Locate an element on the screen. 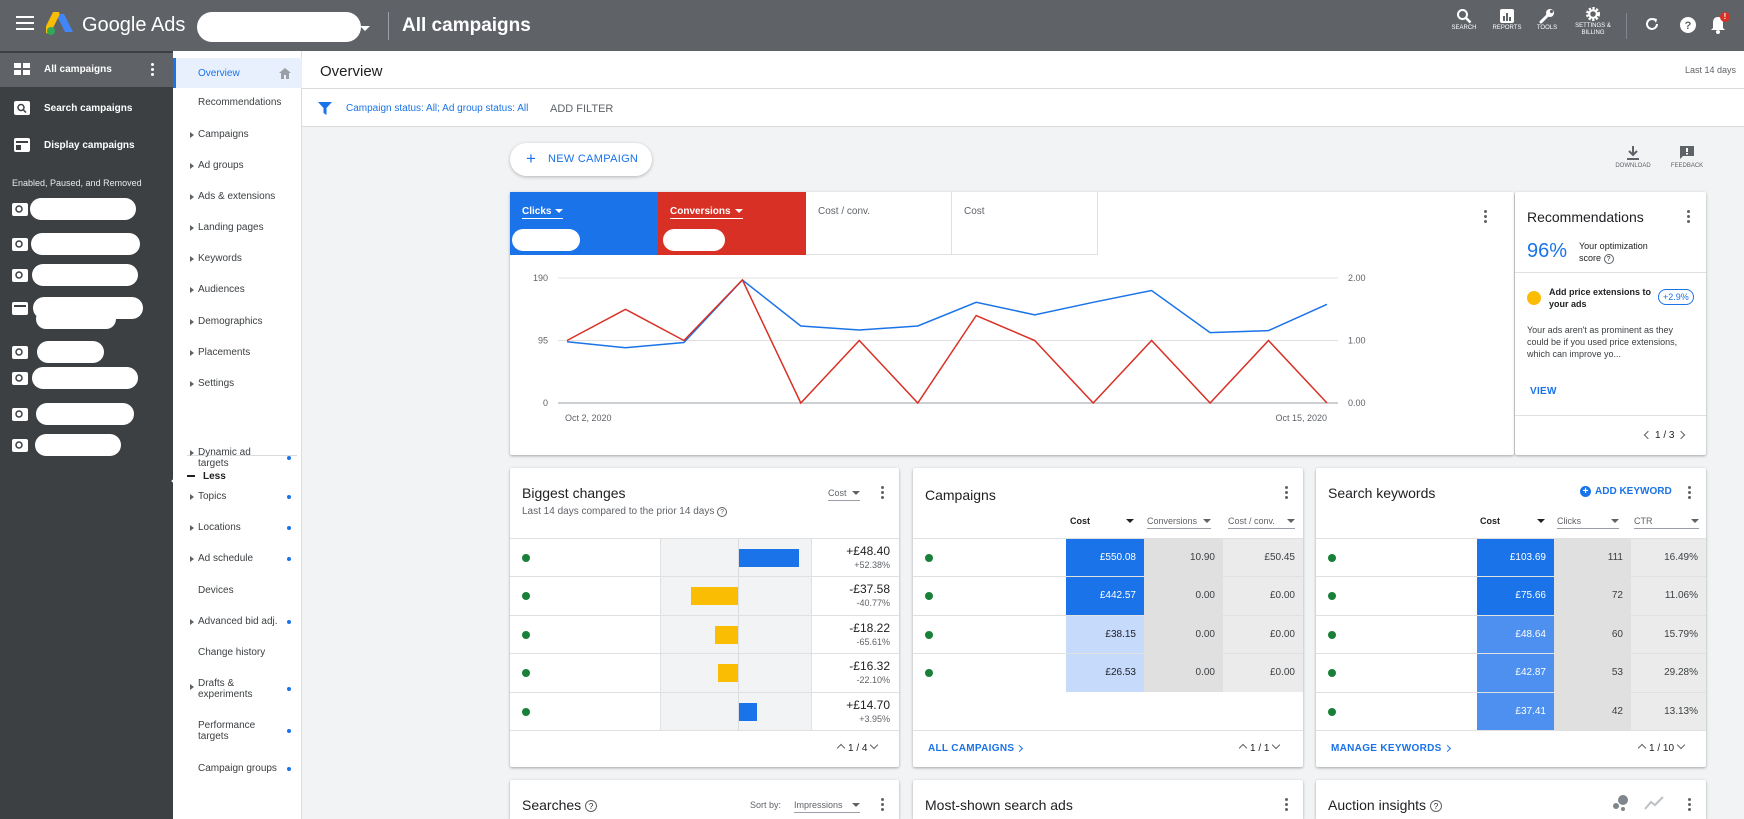 This screenshot has height=819, width=1744. table-row: £26.53 0.00 £0.00 is located at coordinates (1108, 673).